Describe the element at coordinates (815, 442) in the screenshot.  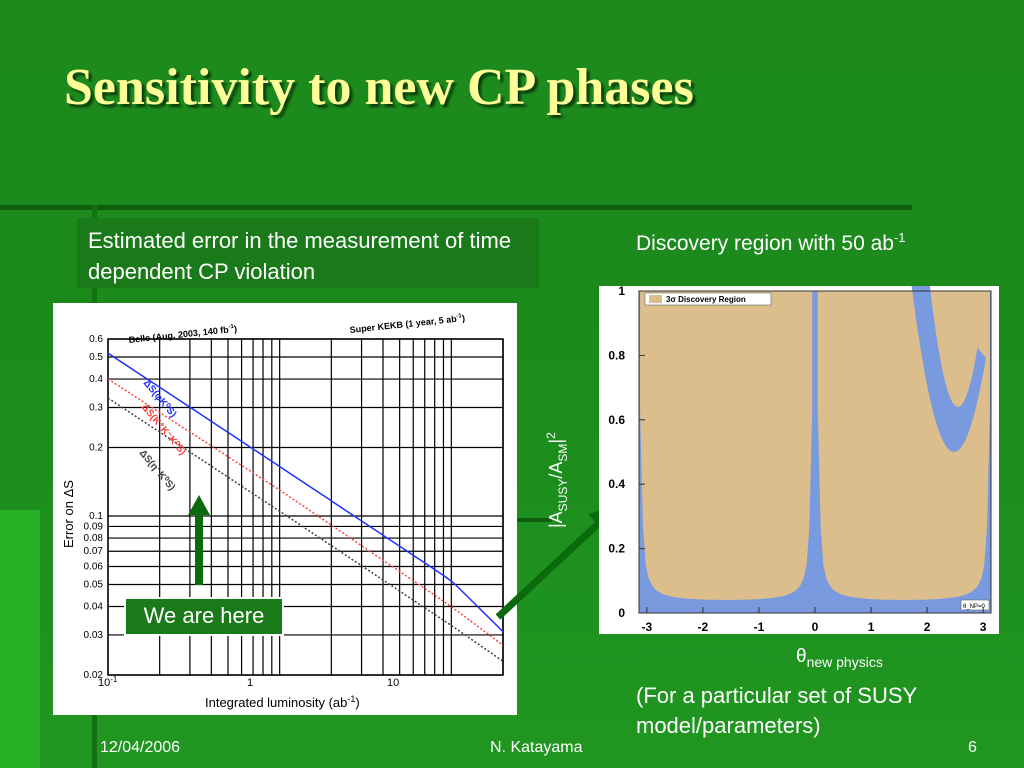
I see `plot2-discovery-regions` at that location.